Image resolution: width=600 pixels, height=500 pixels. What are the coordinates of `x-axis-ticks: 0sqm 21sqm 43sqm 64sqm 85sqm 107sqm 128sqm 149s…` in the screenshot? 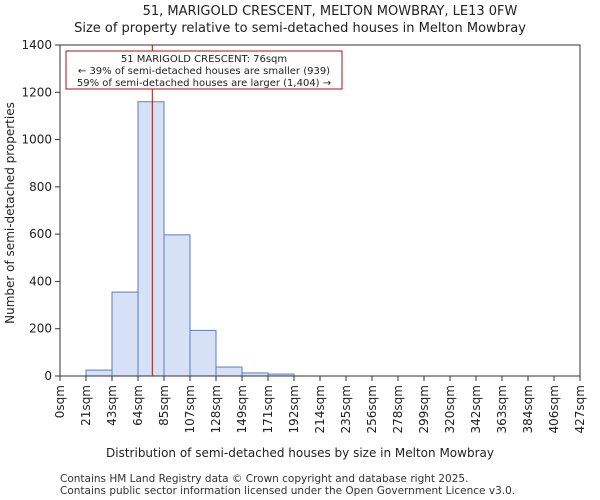 It's located at (320, 404).